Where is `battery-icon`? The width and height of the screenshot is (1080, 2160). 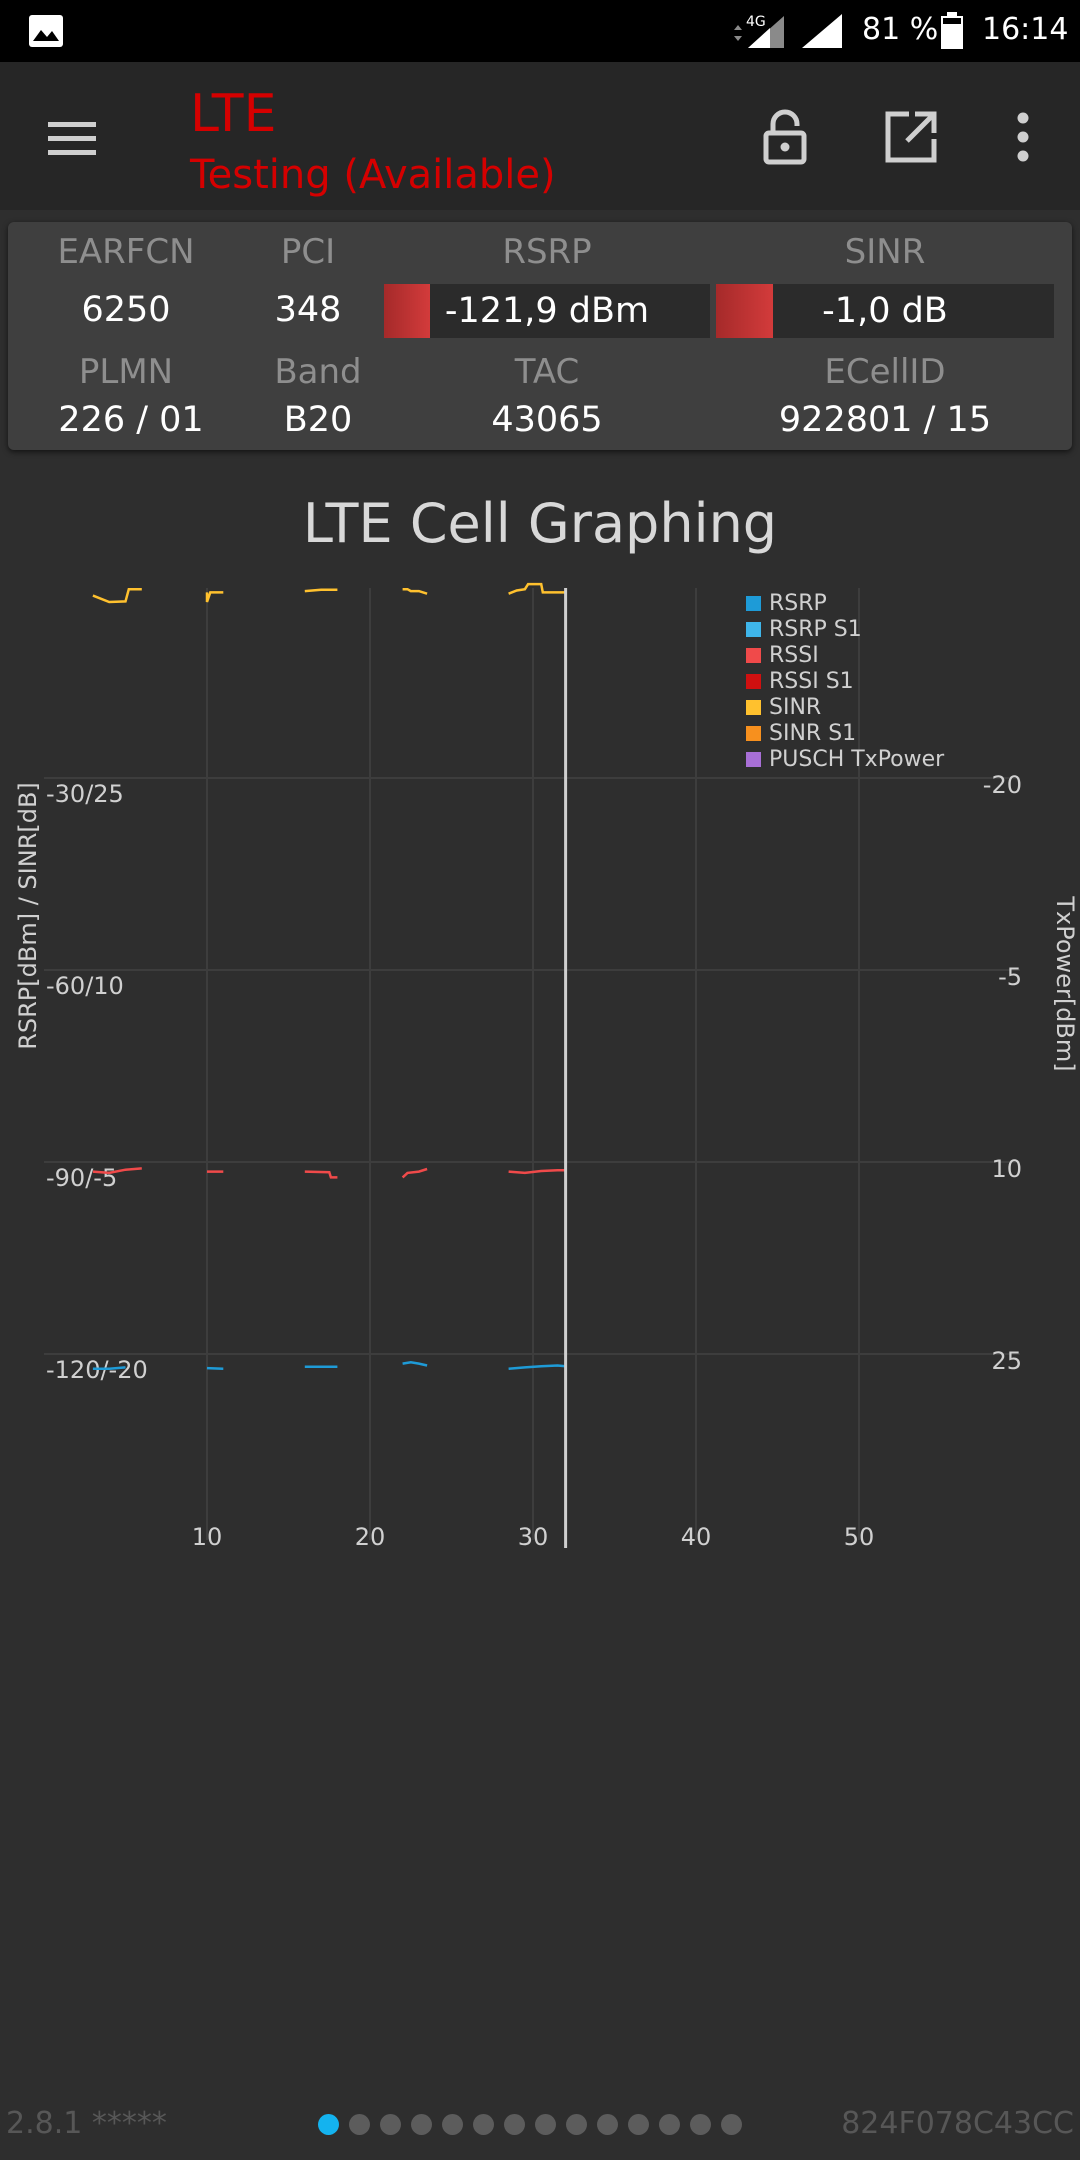 battery-icon is located at coordinates (952, 33).